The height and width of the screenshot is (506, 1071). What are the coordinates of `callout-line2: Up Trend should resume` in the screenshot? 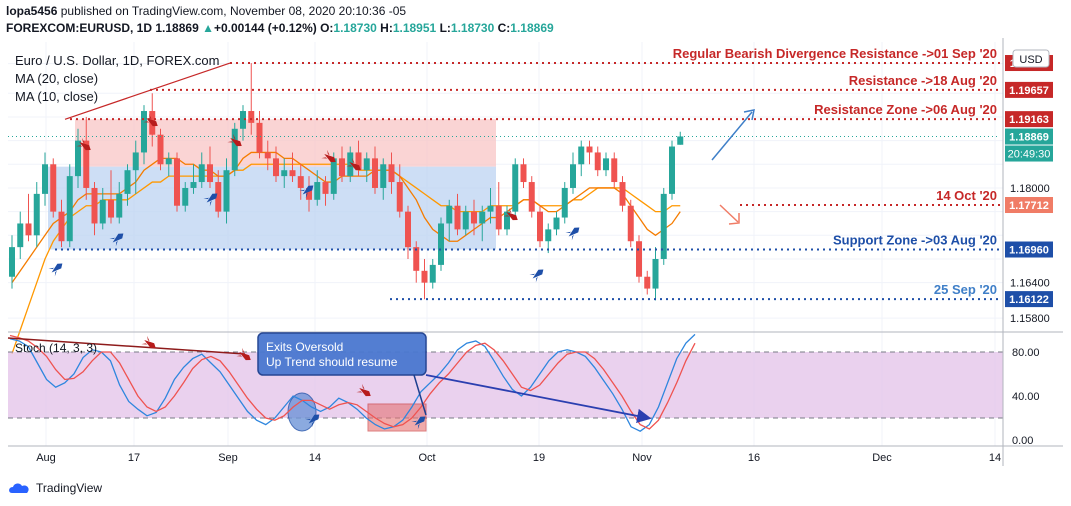 It's located at (332, 362).